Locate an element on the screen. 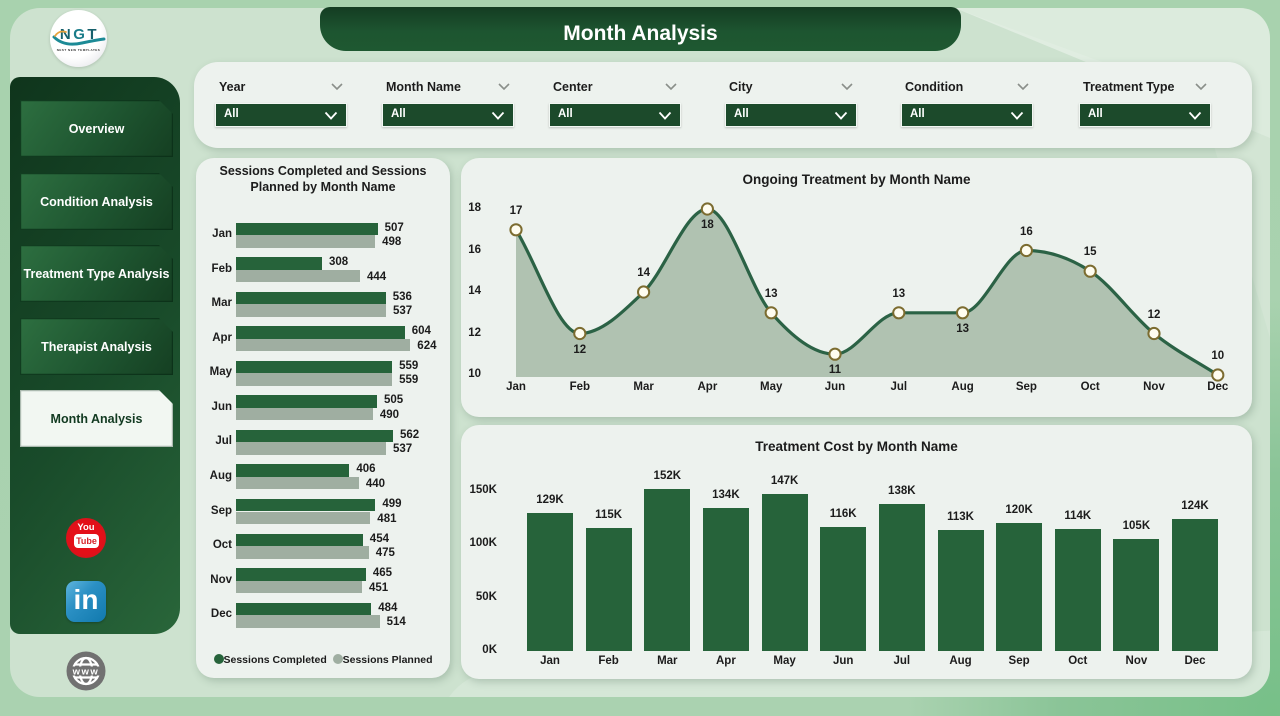 The image size is (1280, 716). svg-text: www is located at coordinates (86, 672).